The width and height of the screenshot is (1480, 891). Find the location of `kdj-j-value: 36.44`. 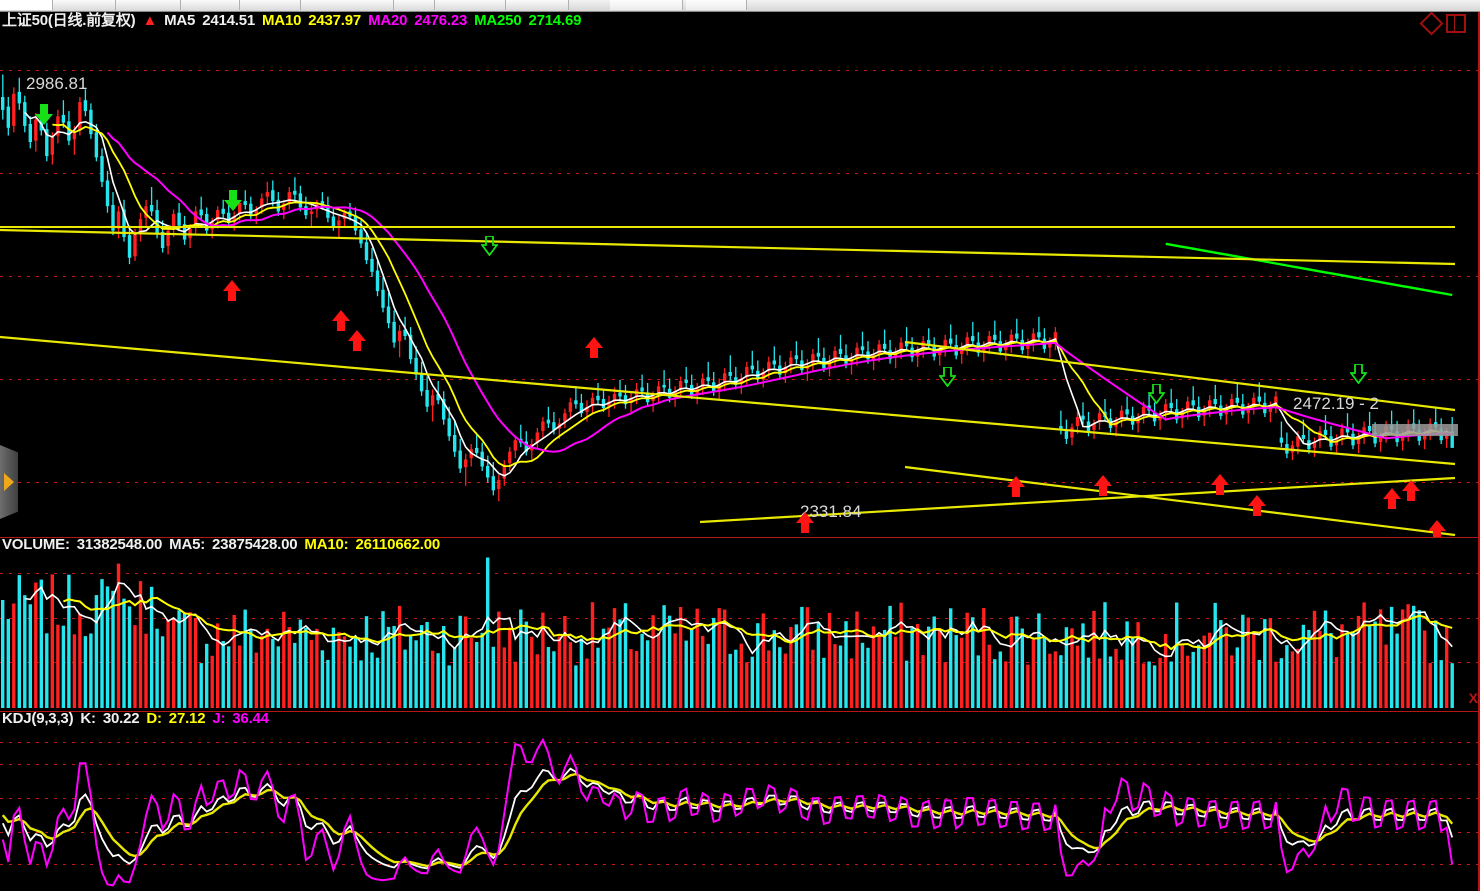

kdj-j-value: 36.44 is located at coordinates (250, 719).